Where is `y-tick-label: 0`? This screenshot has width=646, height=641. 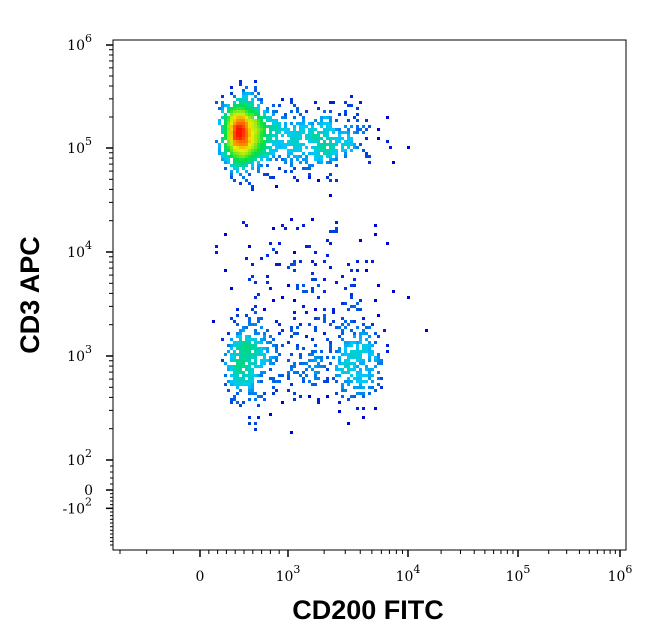 y-tick-label: 0 is located at coordinates (88, 491).